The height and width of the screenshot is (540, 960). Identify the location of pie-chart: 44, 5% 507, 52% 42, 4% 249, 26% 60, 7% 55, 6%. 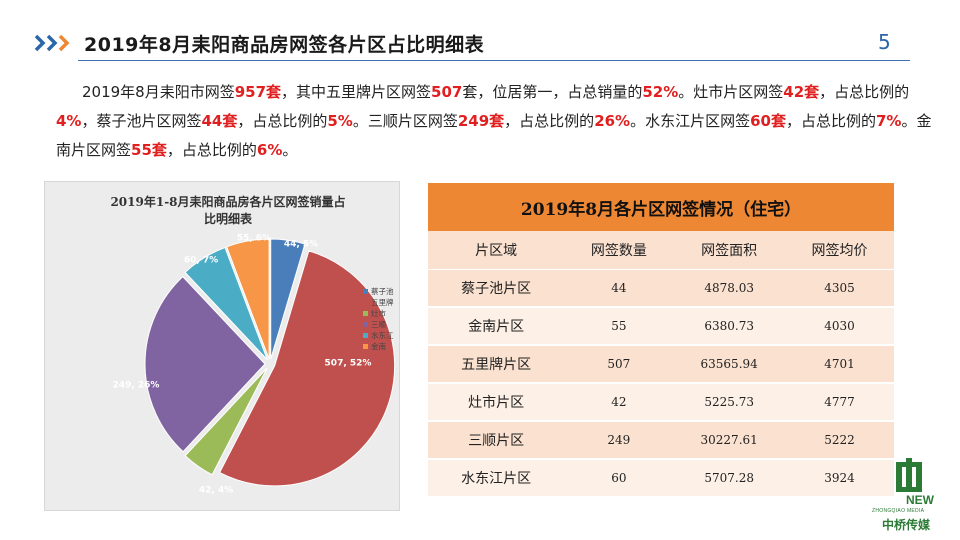
(254, 365).